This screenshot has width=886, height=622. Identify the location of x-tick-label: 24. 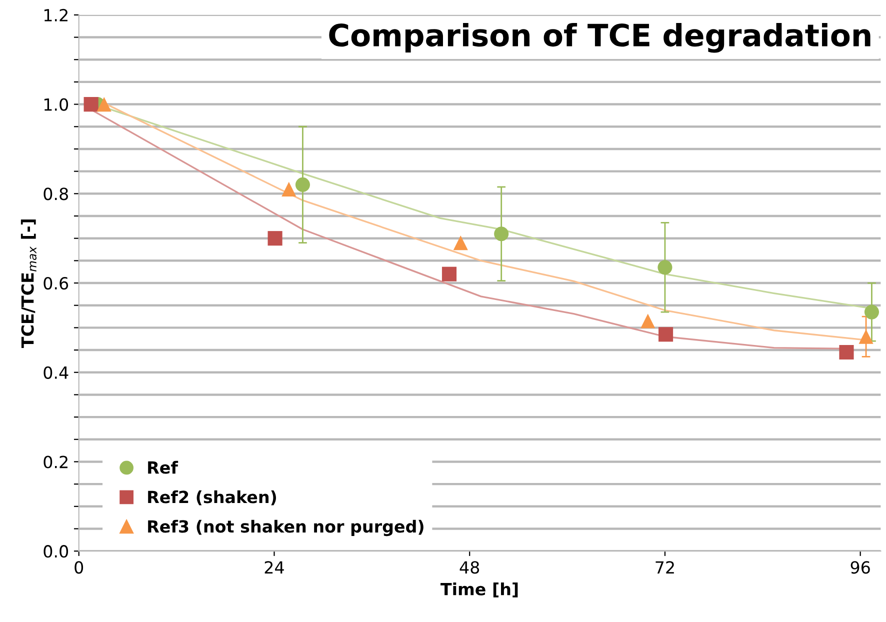
(274, 567).